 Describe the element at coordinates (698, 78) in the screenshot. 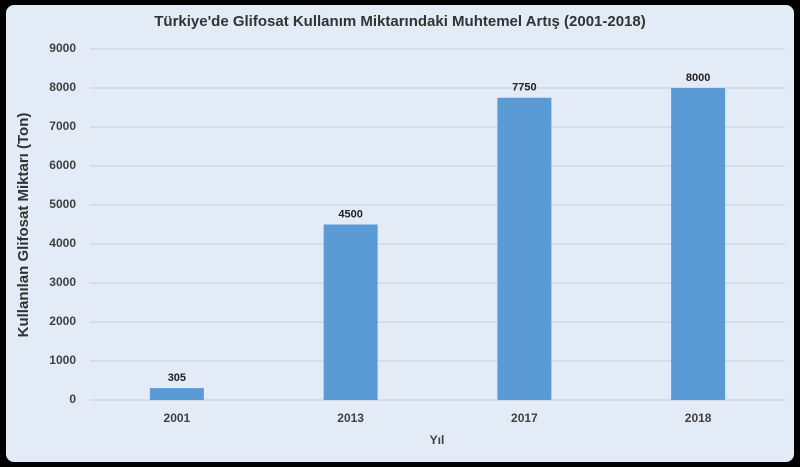

I see `data-label: 8000` at that location.